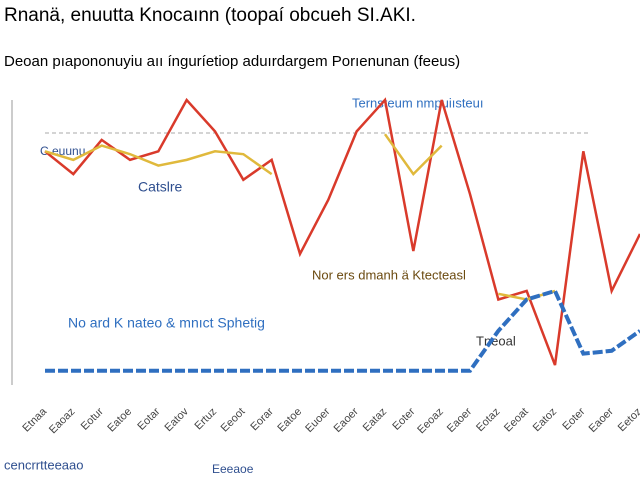 The width and height of the screenshot is (640, 480). I want to click on x-tick-label: Eataz, so click(375, 420).